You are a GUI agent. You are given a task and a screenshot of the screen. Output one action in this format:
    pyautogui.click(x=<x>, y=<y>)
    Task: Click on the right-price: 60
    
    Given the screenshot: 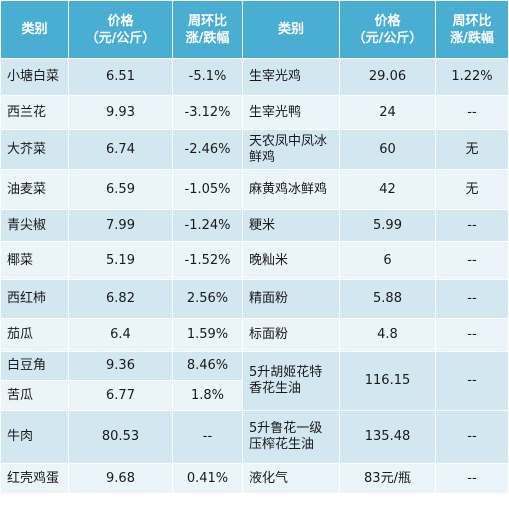 What is the action you would take?
    pyautogui.click(x=387, y=149)
    